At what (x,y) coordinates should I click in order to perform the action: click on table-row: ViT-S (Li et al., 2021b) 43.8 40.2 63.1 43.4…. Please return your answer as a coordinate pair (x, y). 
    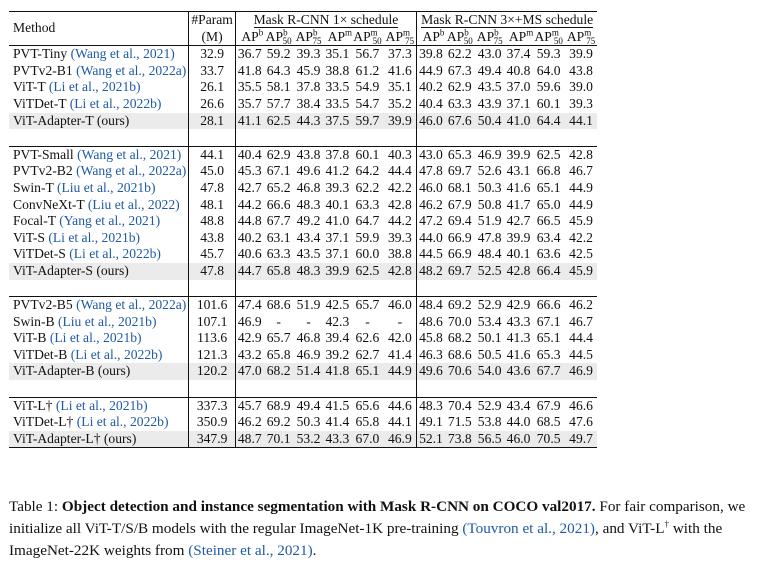
    Looking at the image, I should click on (303, 238).